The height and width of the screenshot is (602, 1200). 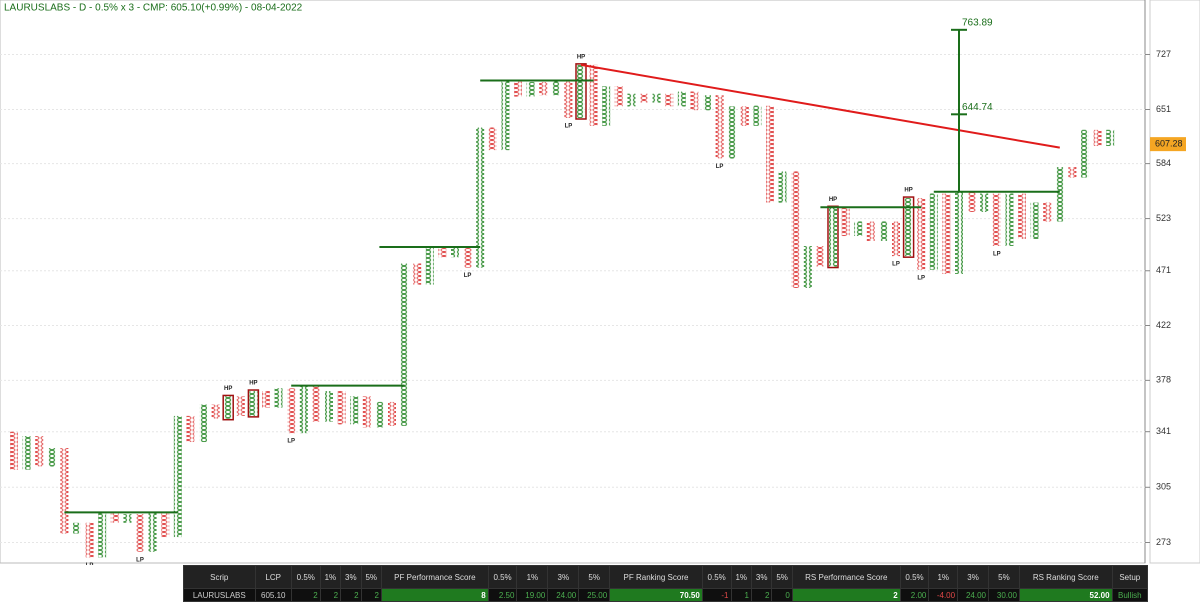 What do you see at coordinates (1130, 595) in the screenshot?
I see `table-cell: Bullish` at bounding box center [1130, 595].